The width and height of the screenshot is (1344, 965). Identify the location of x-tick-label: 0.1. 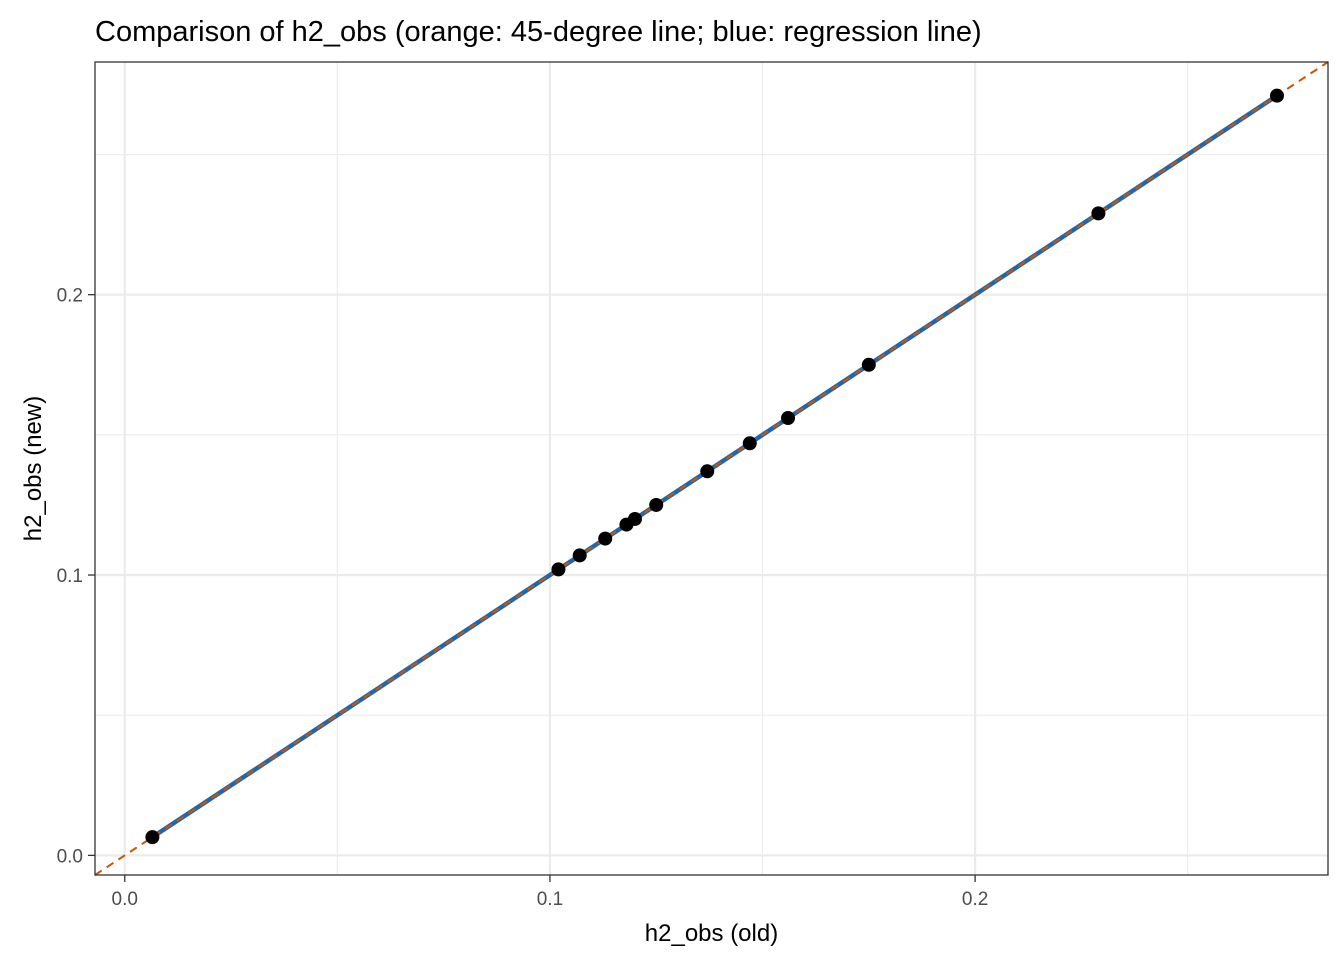
(550, 899).